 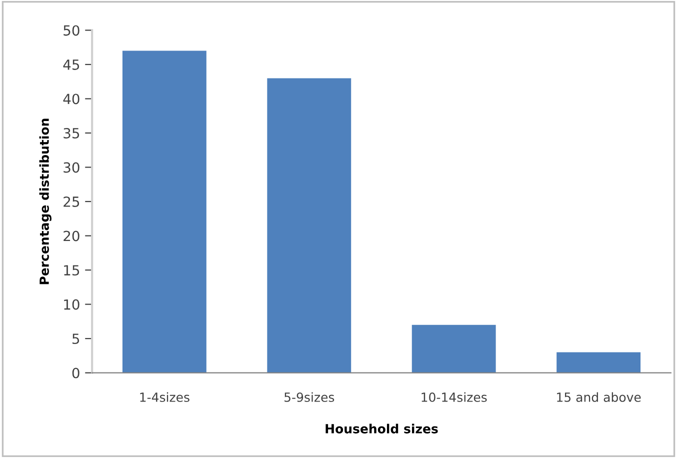 I want to click on y-tick-label: 10, so click(x=72, y=304).